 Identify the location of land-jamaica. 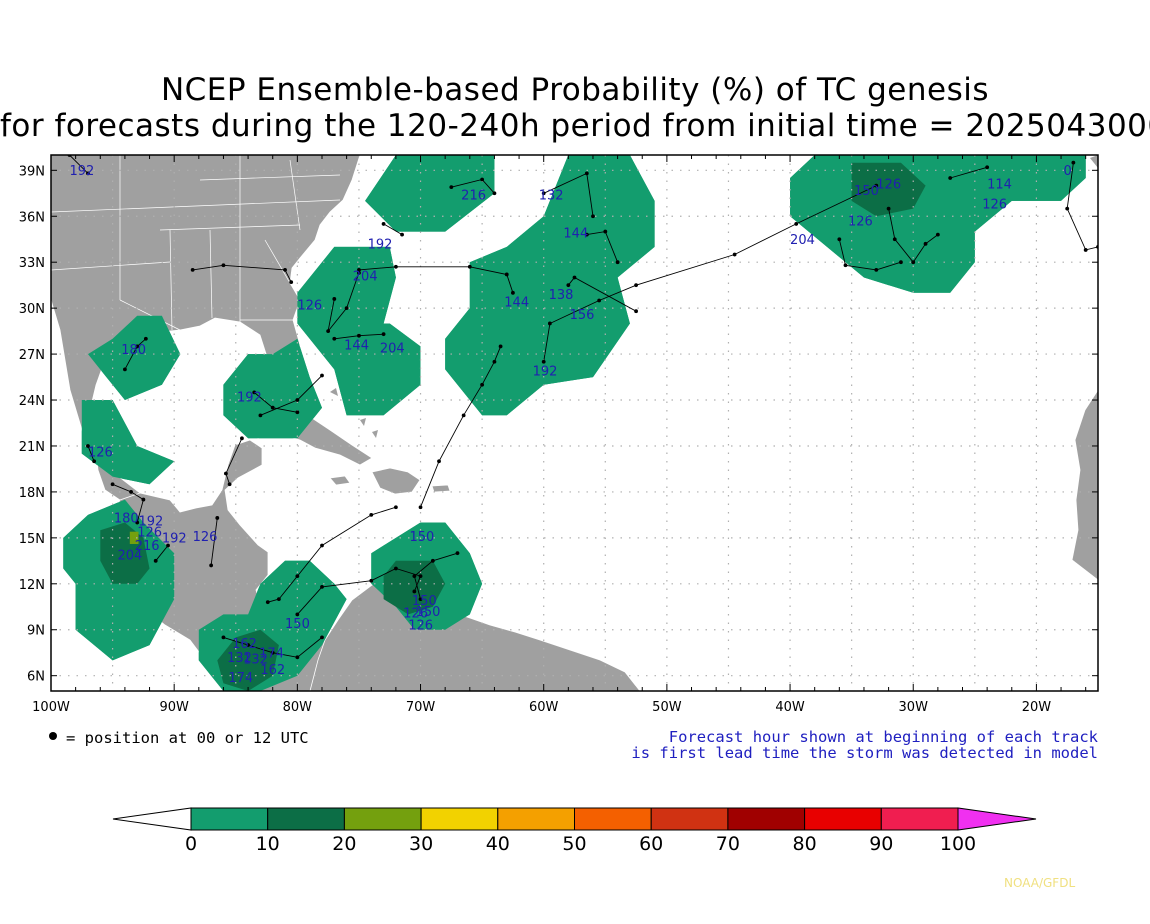
(340, 480).